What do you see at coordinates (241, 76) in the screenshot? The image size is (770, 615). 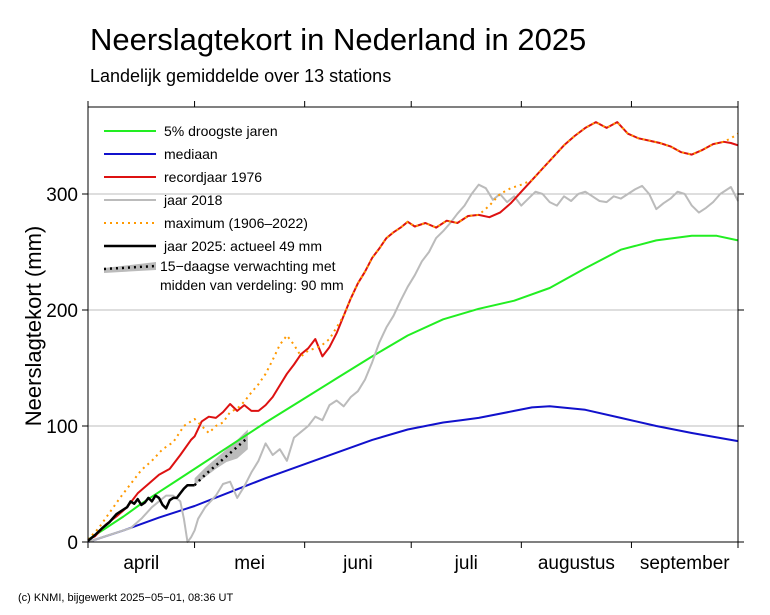 I see `chart-subtitle: Landelijk gemiddelde over 13 stations` at bounding box center [241, 76].